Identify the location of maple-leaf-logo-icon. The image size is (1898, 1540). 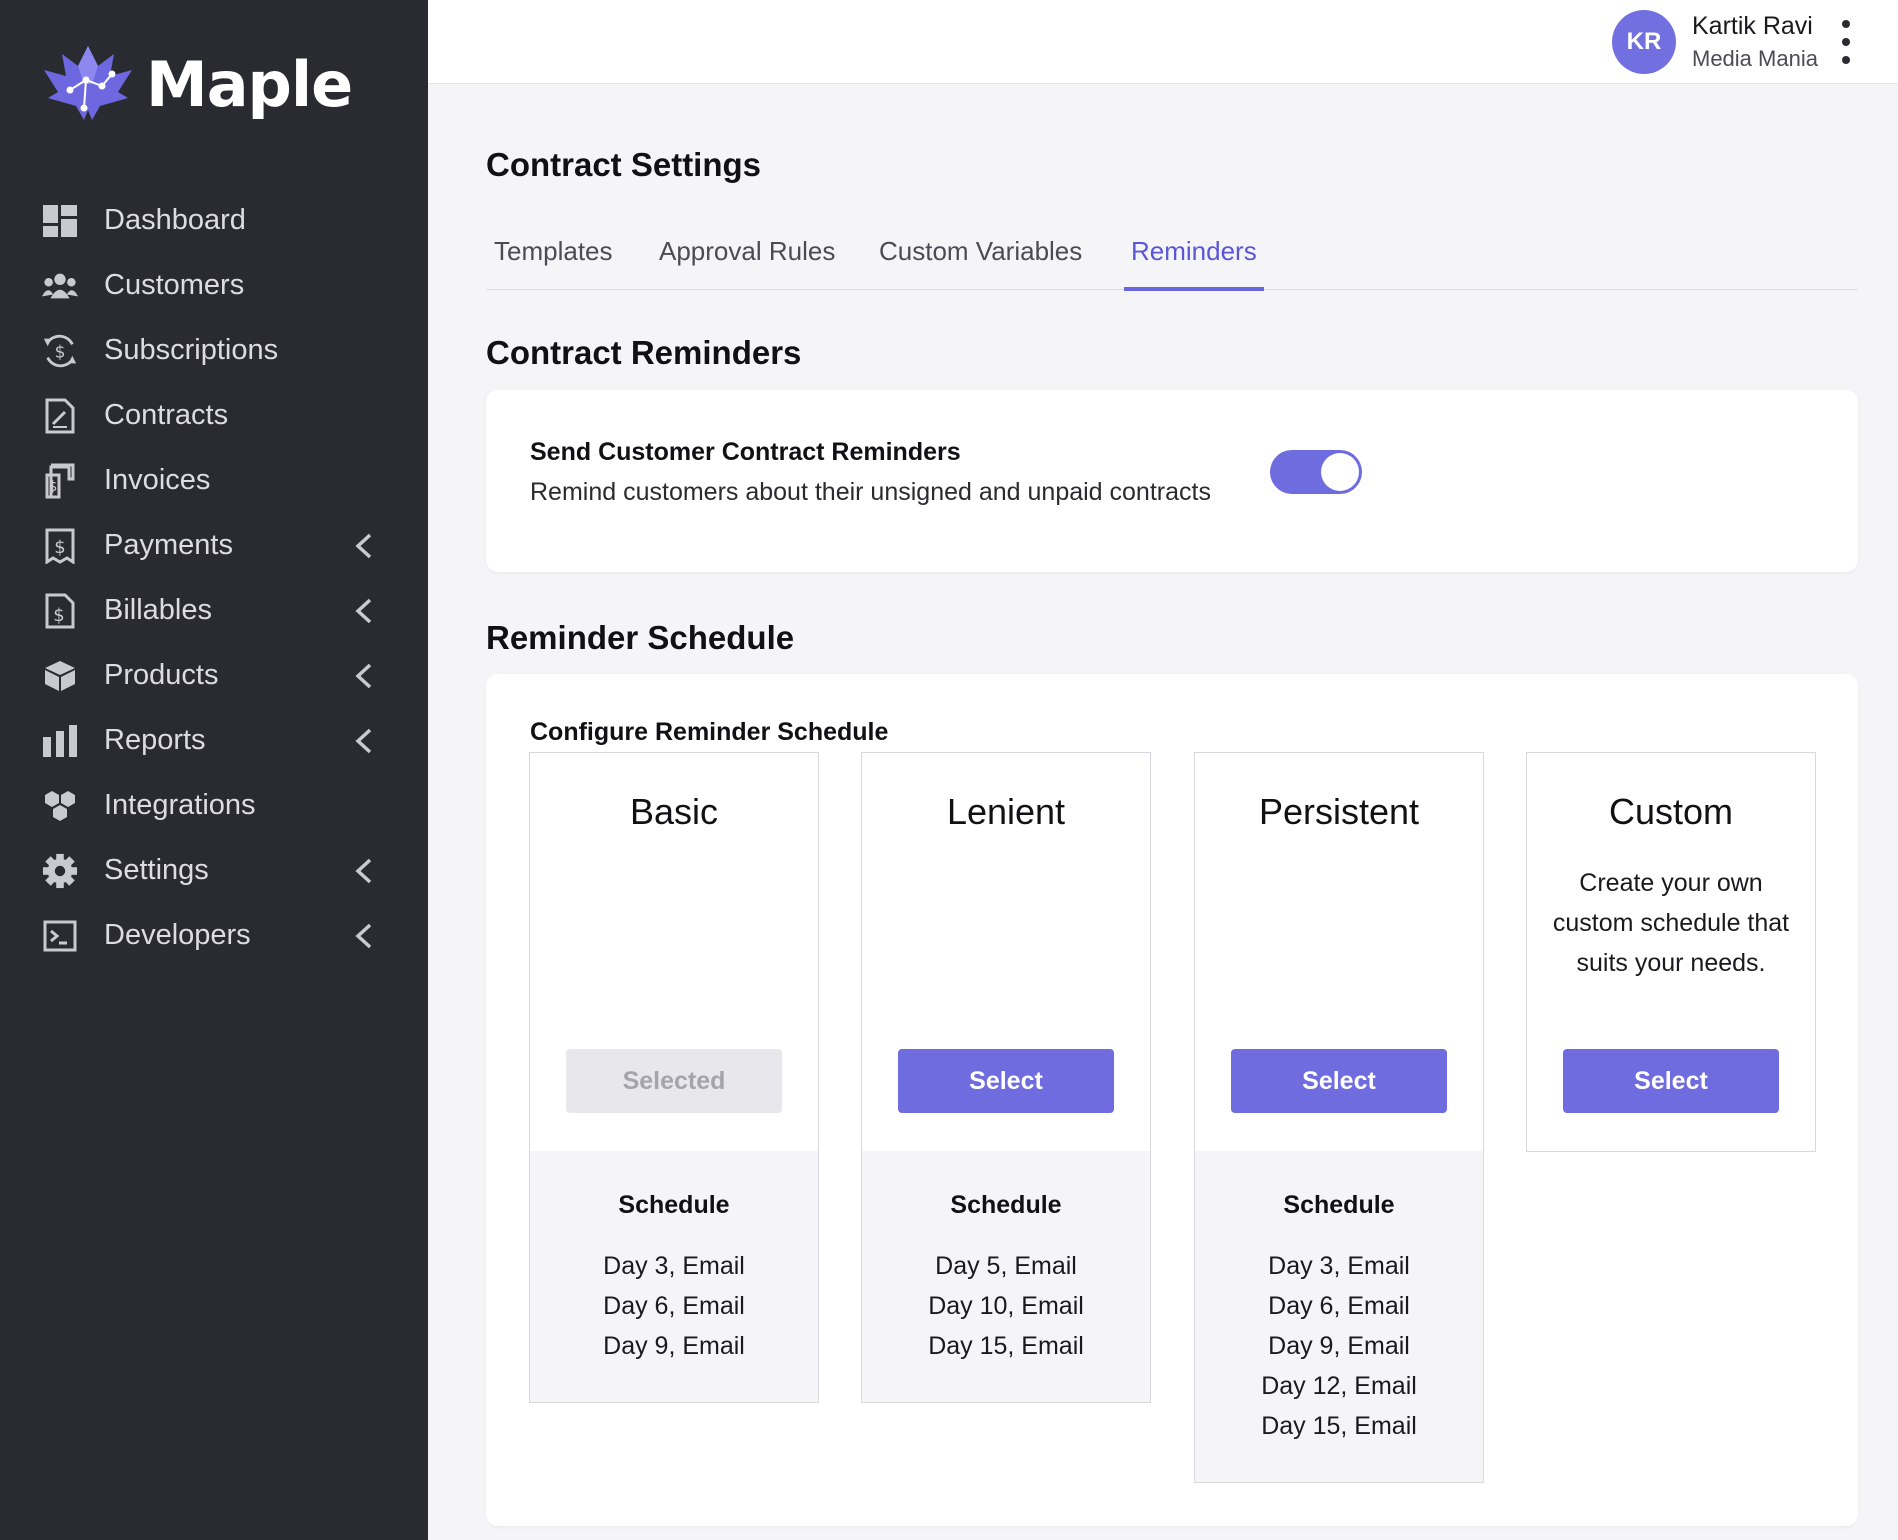
(88, 83).